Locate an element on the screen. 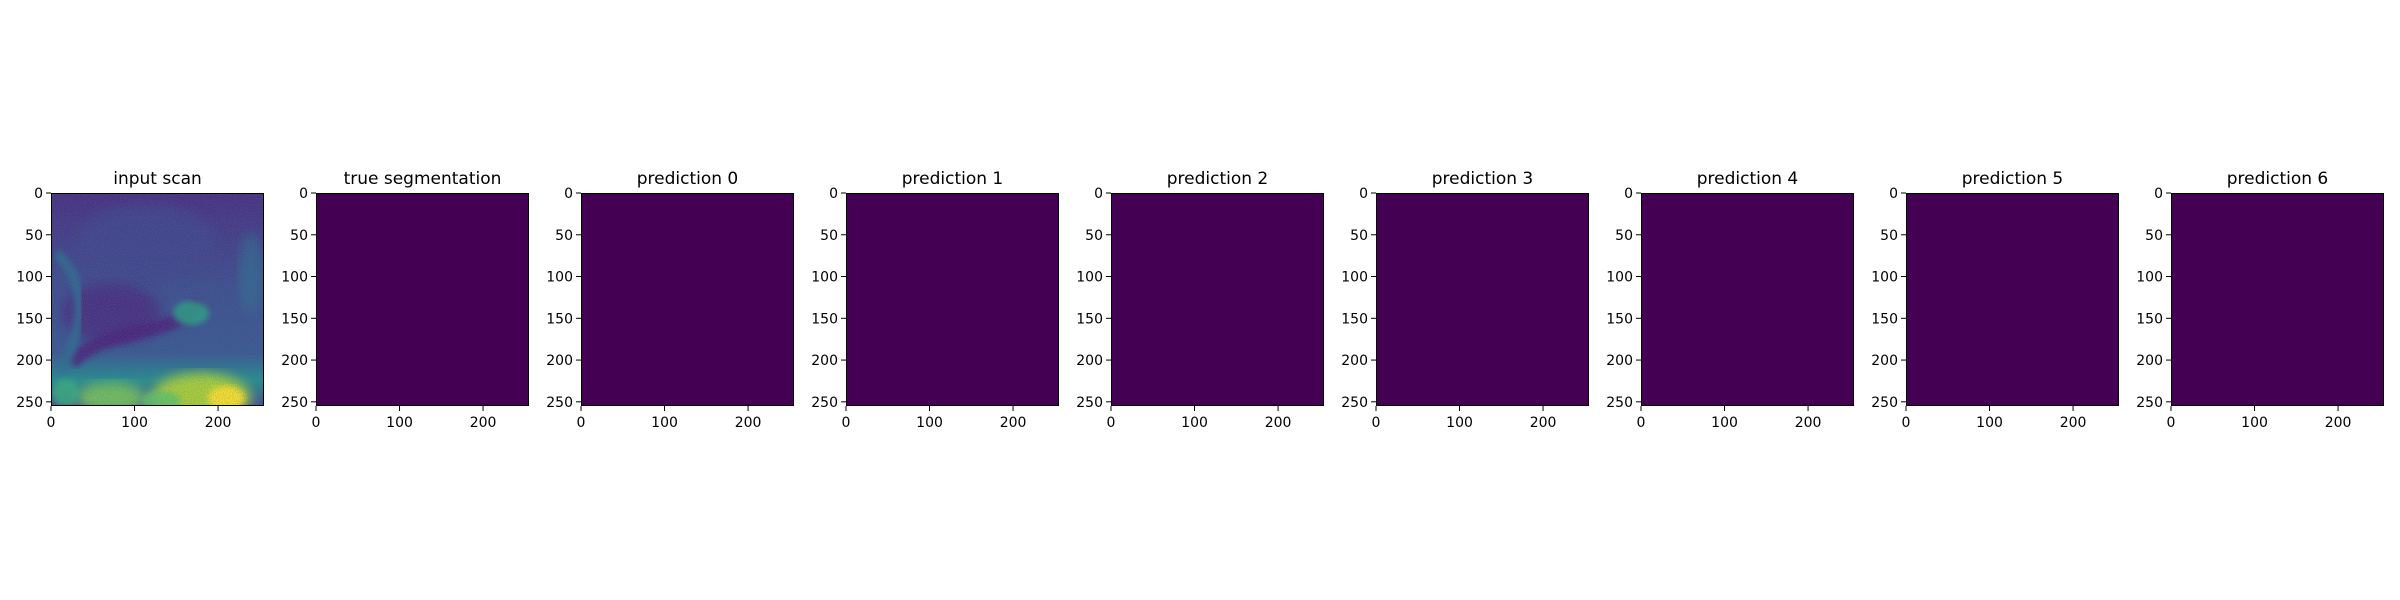 Image resolution: width=2400 pixels, height=600 pixels. panel-title: input scan is located at coordinates (157, 179).